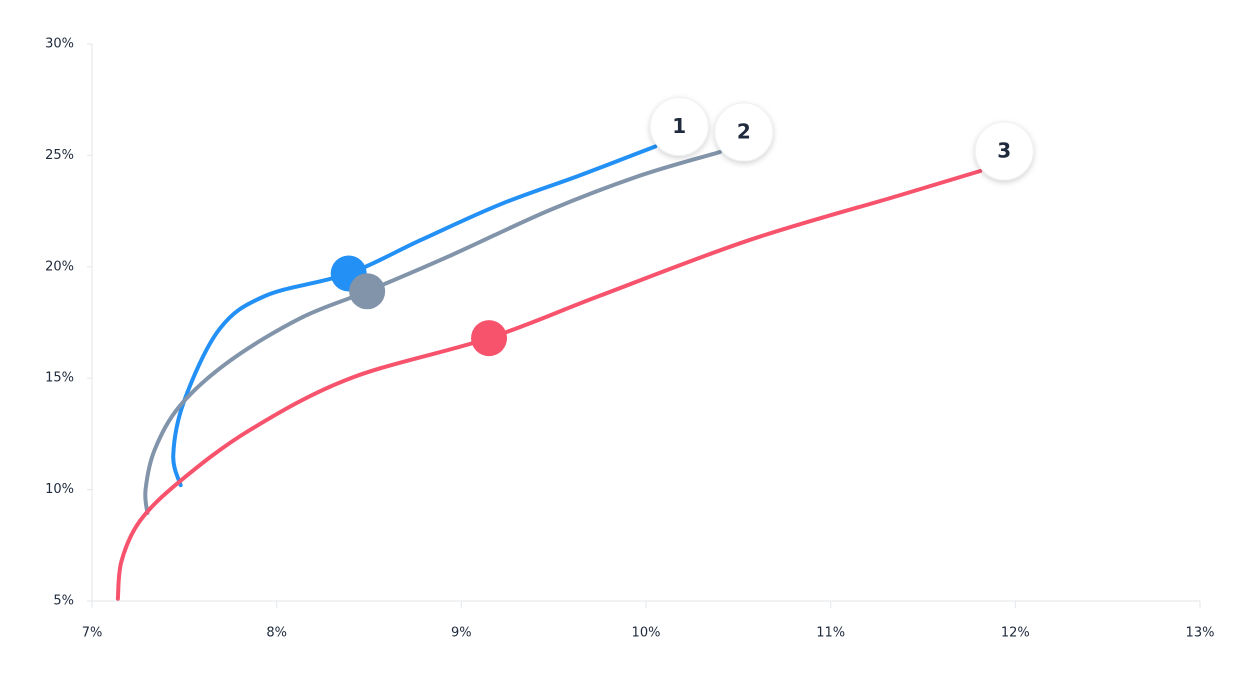  I want to click on y-tick-label: 5%, so click(63, 601).